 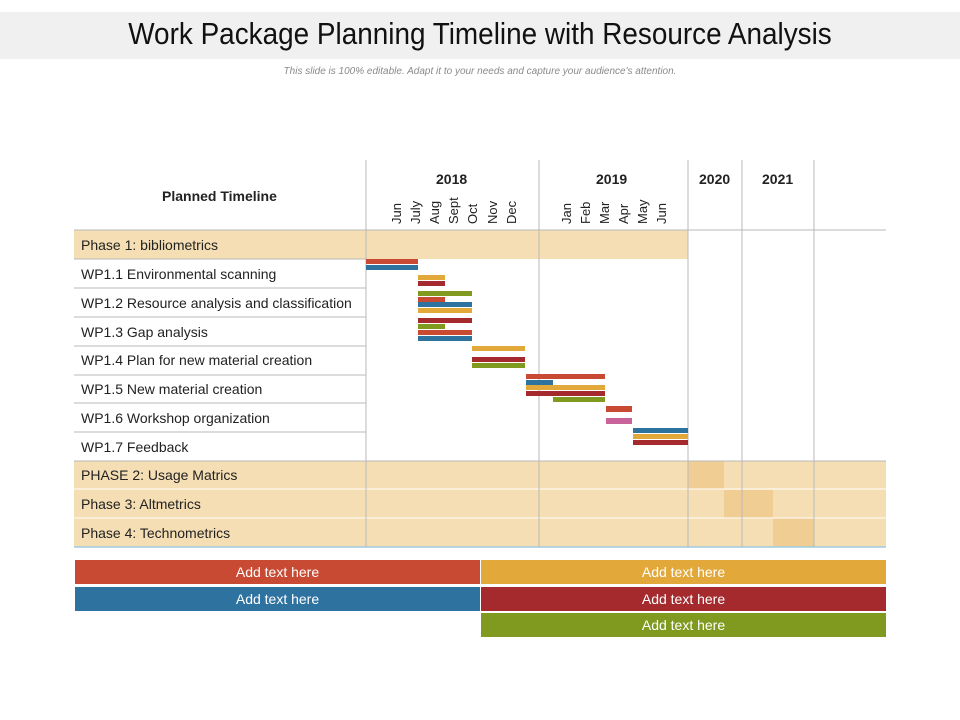 What do you see at coordinates (392, 261) in the screenshot?
I see `bar-wp11-red` at bounding box center [392, 261].